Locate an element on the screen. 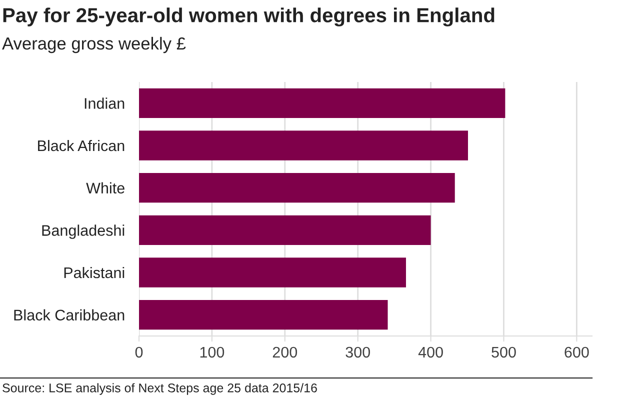  x-tick-label: 0 is located at coordinates (139, 352).